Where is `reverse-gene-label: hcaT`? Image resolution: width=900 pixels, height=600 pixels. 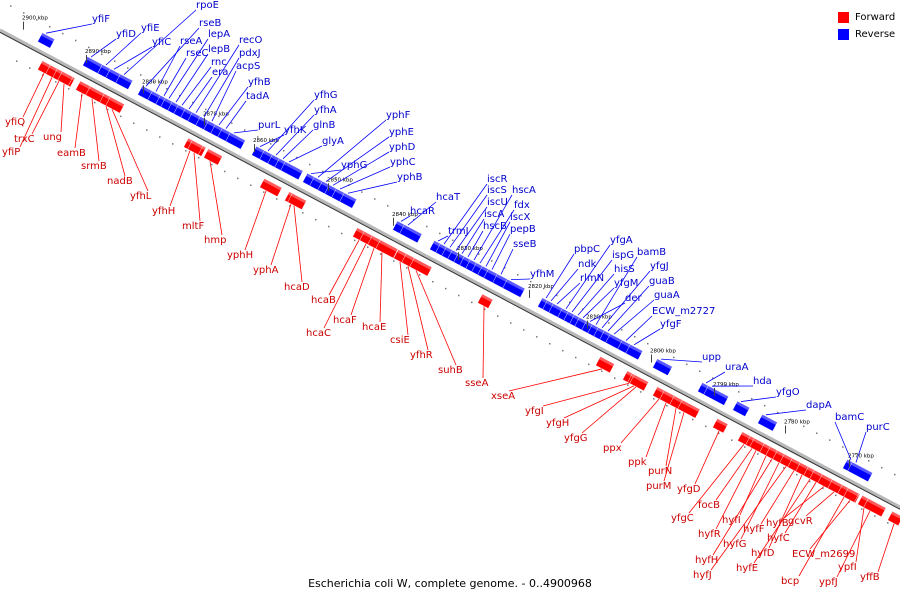
reverse-gene-label: hcaT is located at coordinates (448, 197).